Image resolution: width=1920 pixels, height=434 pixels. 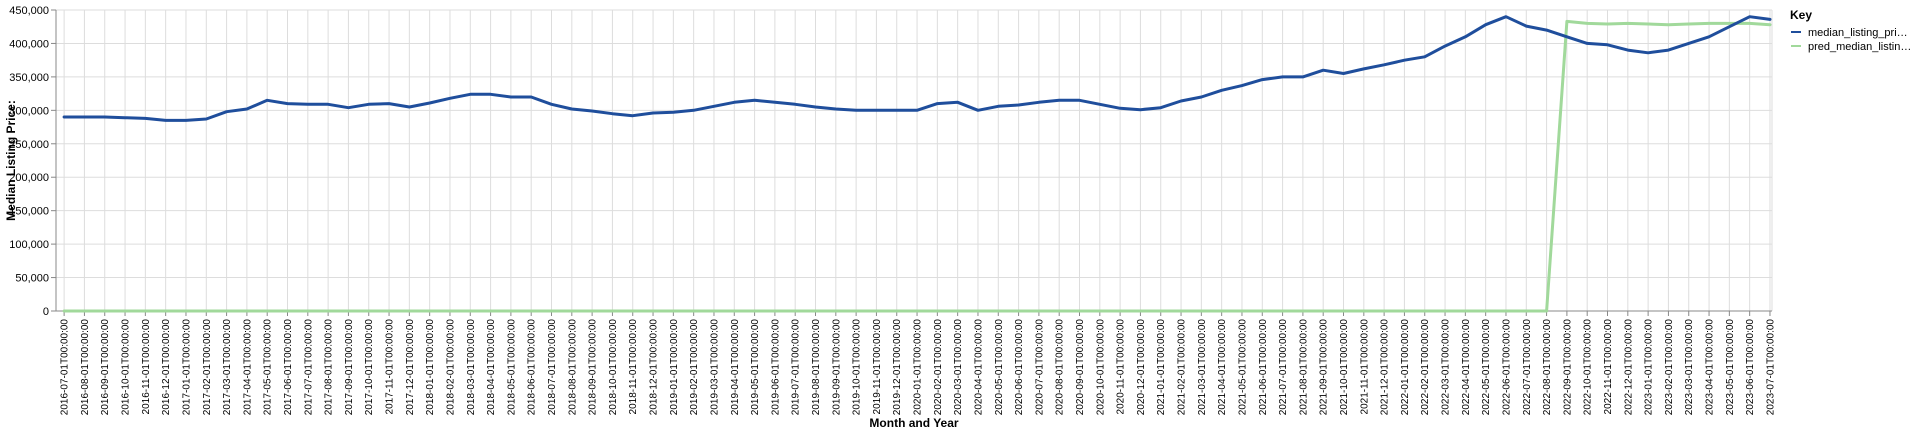 What do you see at coordinates (1263, 367) in the screenshot?
I see `x-tick-label: 2021-06-01T00:00:00` at bounding box center [1263, 367].